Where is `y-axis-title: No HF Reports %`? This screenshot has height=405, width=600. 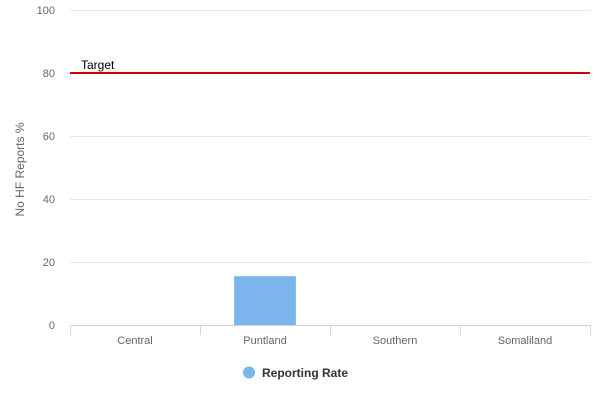
y-axis-title: No HF Reports % is located at coordinates (20, 169).